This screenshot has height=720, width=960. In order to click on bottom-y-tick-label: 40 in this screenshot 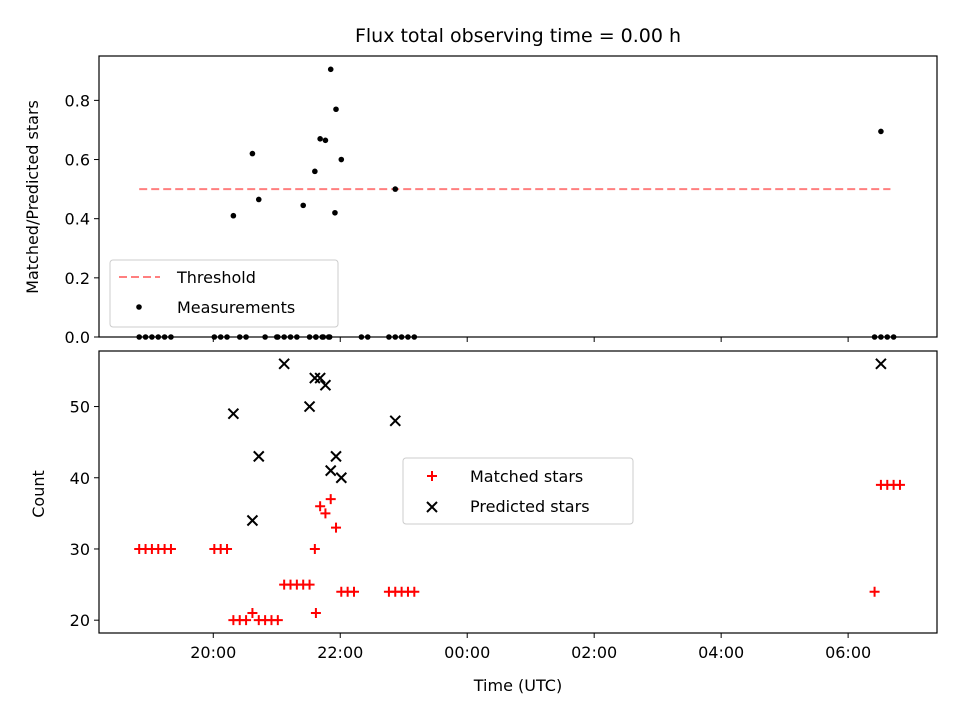, I will do `click(80, 478)`.